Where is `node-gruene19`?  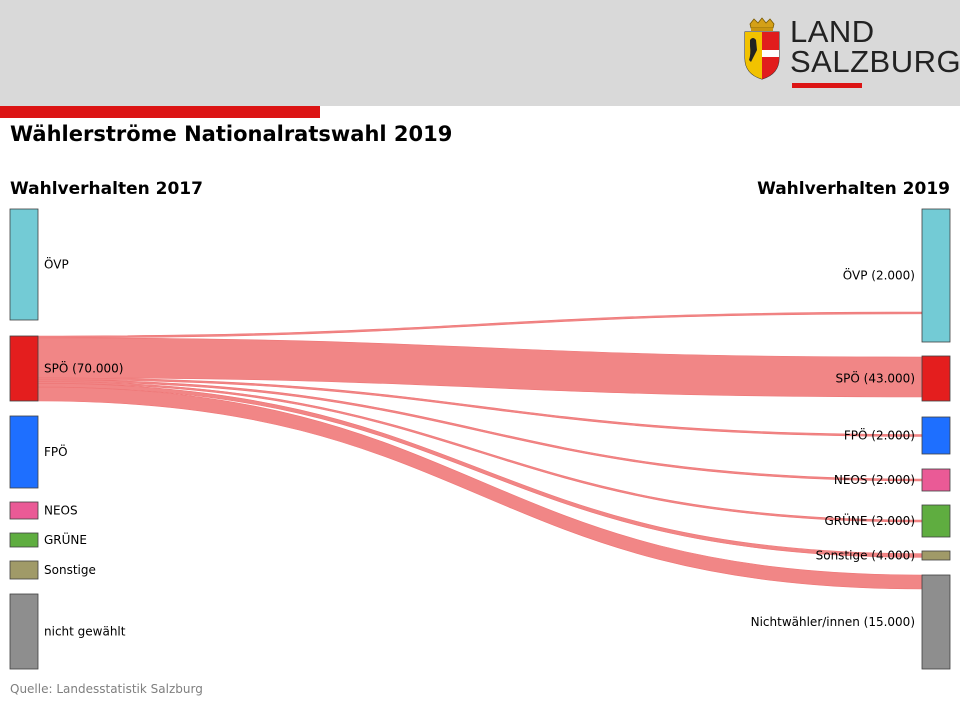 node-gruene19 is located at coordinates (936, 521).